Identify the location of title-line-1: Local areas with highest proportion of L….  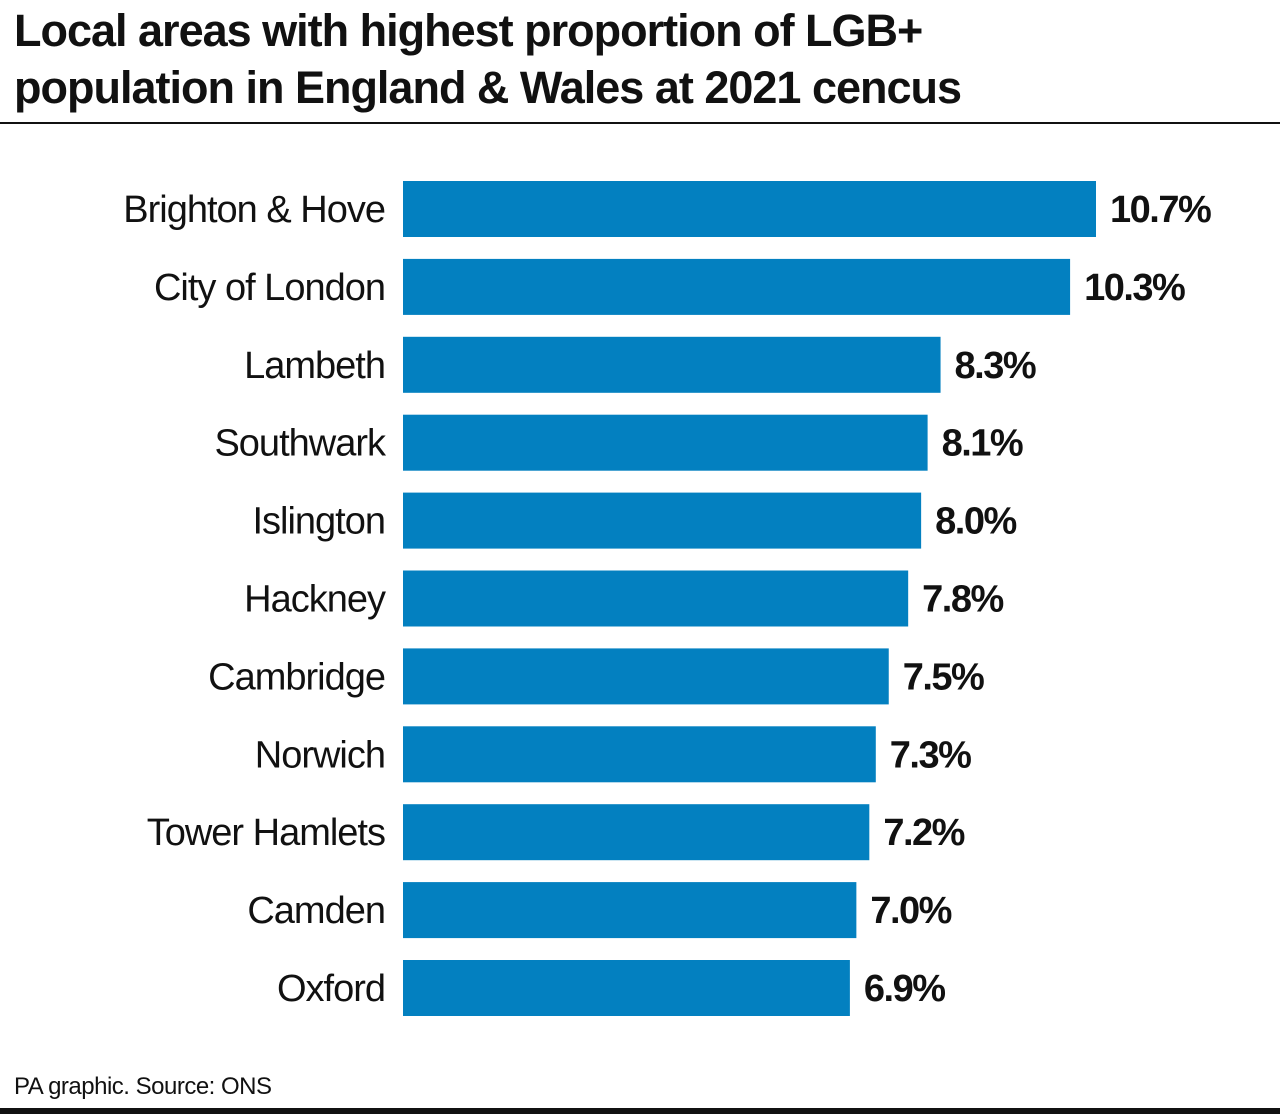
(468, 30).